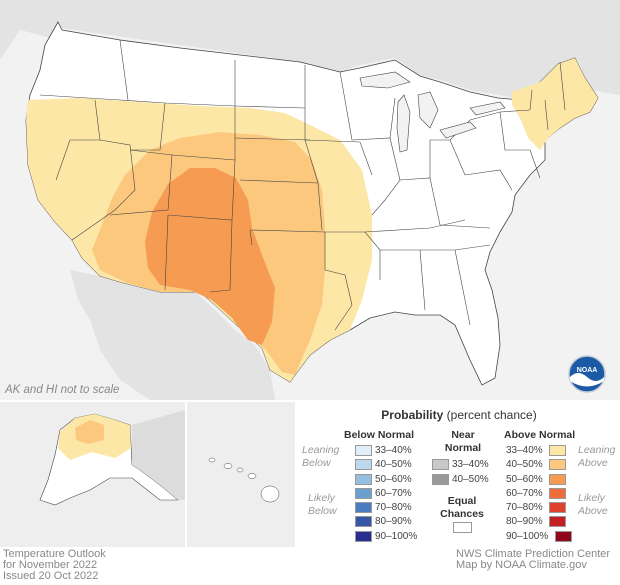 This screenshot has width=620, height=585. I want to click on likely-above-line2: Above, so click(593, 511).